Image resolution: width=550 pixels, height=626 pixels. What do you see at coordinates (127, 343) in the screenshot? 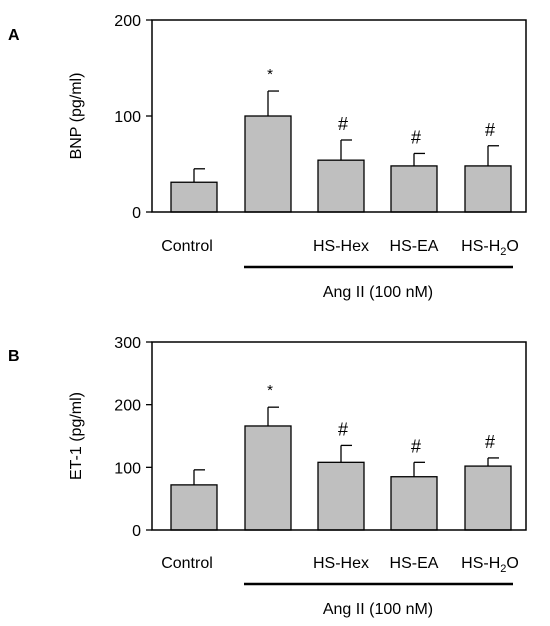
I see `y-tick-label: 300` at bounding box center [127, 343].